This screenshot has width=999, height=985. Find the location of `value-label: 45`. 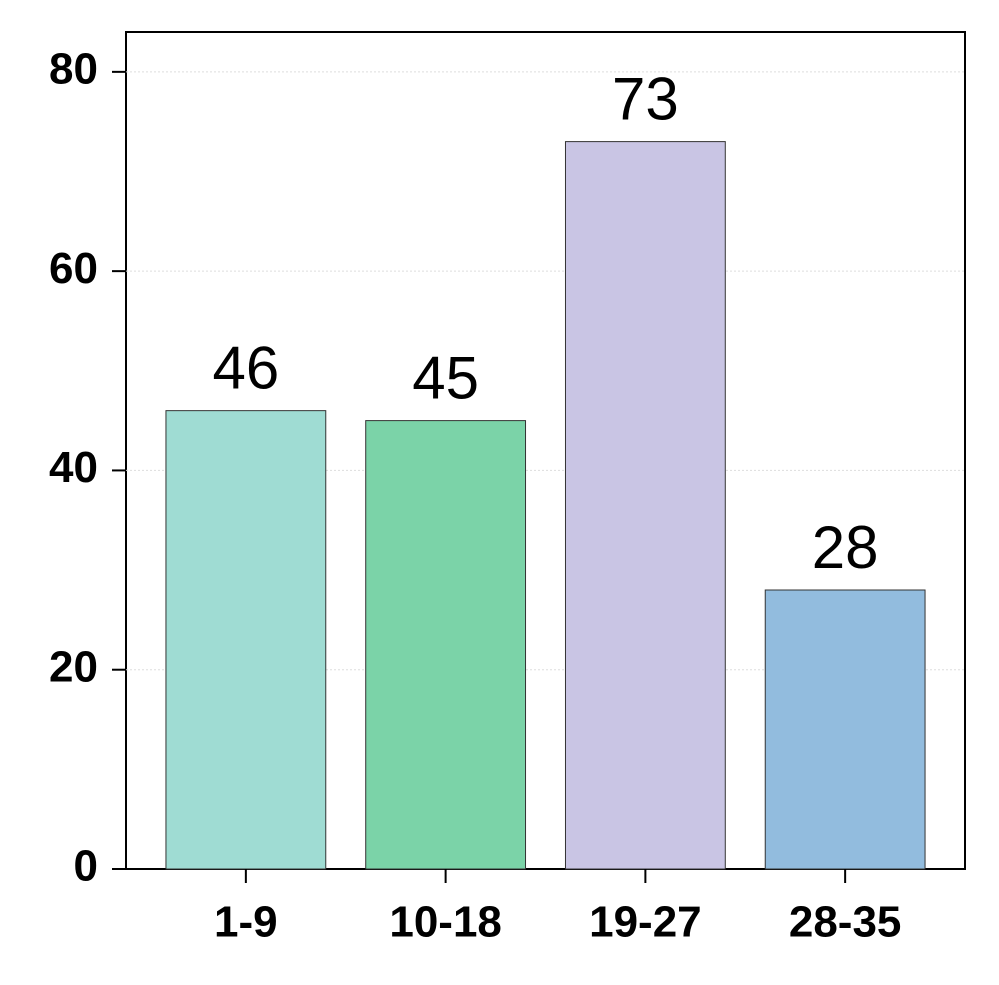

value-label: 45 is located at coordinates (445, 377).